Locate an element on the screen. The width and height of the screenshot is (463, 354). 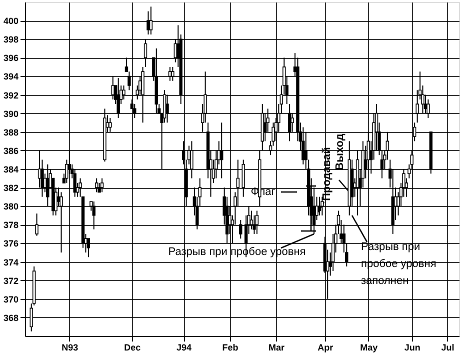
y-tick-label: 388 is located at coordinates (10, 132).